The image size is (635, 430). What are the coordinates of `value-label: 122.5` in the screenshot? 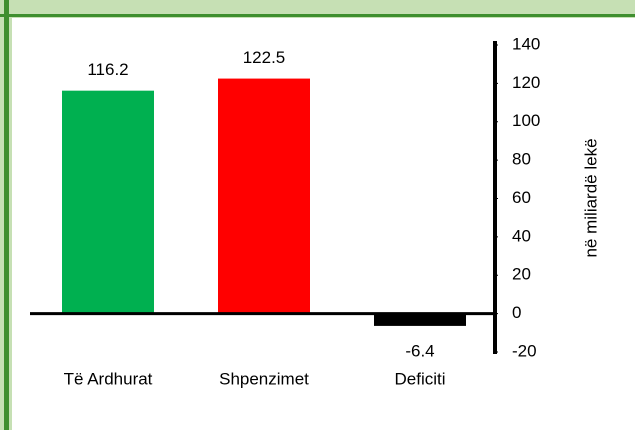 It's located at (264, 57).